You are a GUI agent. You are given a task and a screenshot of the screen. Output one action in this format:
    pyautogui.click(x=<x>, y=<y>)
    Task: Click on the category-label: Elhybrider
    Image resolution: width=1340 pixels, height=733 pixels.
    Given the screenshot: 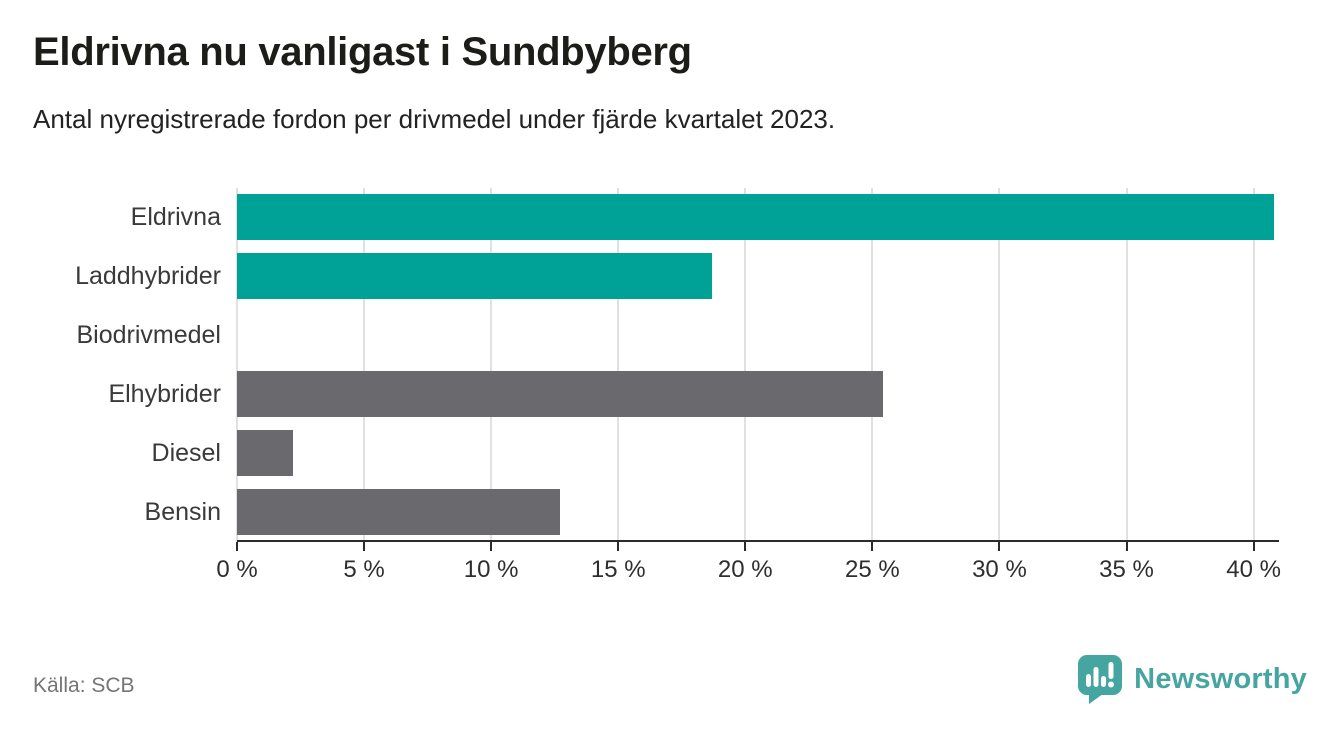 What is the action you would take?
    pyautogui.click(x=164, y=394)
    